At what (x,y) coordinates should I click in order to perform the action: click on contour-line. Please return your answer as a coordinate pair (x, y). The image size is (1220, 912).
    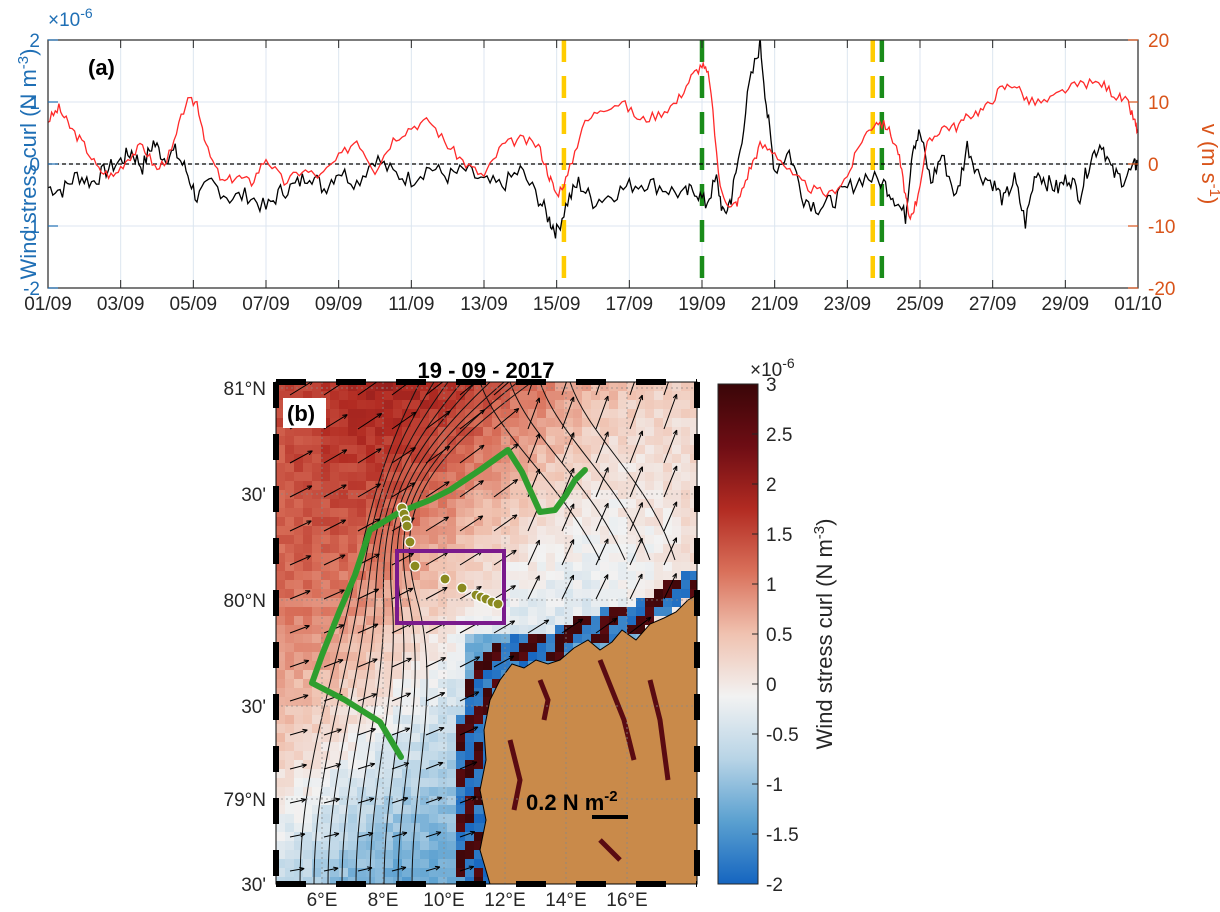
    Looking at the image, I should click on (360, 633).